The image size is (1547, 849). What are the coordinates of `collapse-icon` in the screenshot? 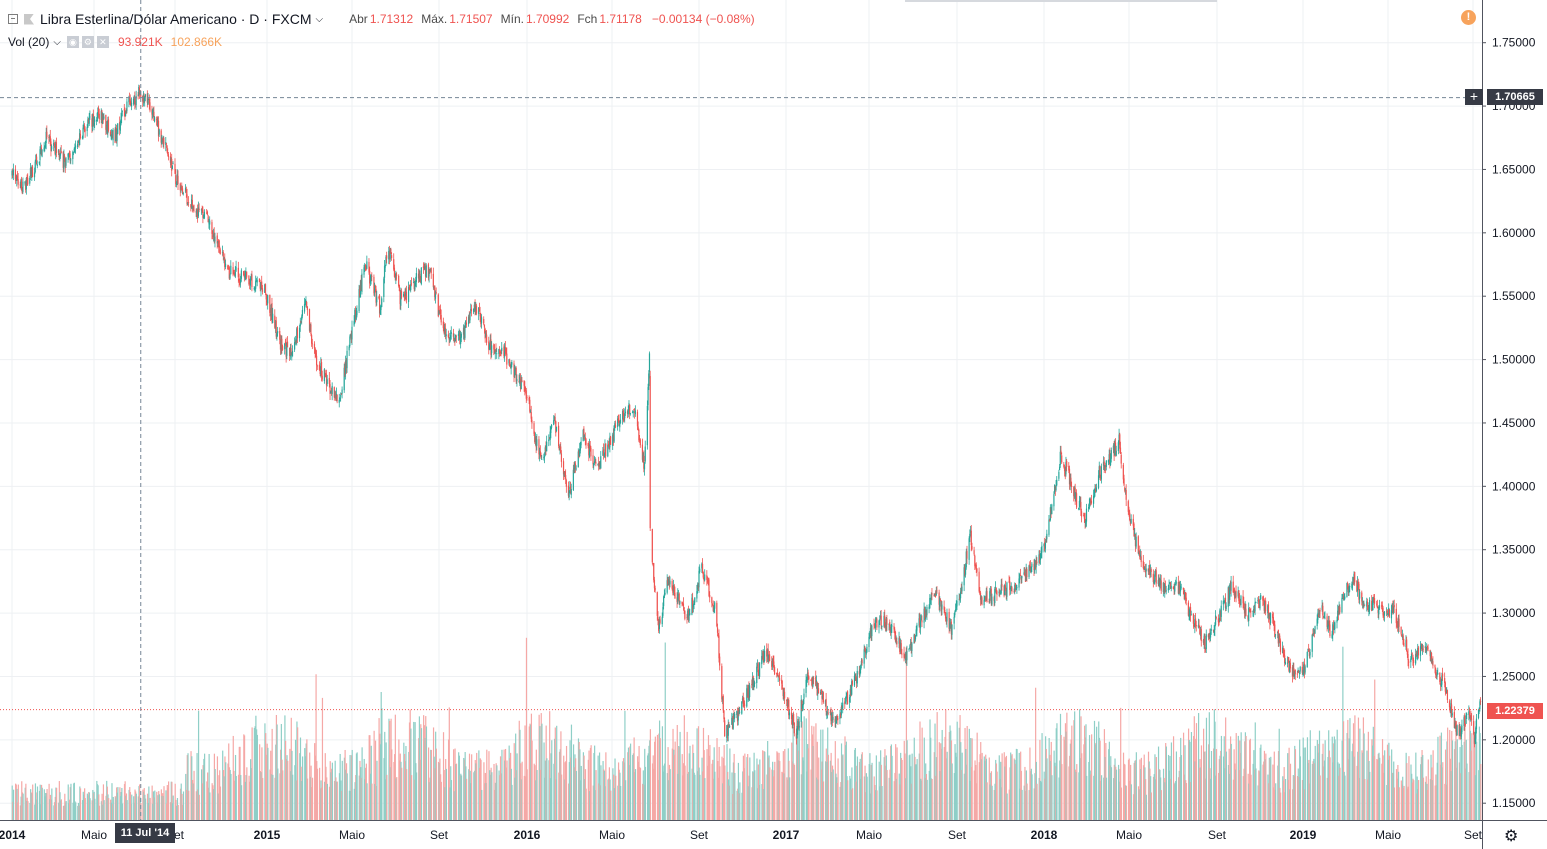 It's located at (13, 19).